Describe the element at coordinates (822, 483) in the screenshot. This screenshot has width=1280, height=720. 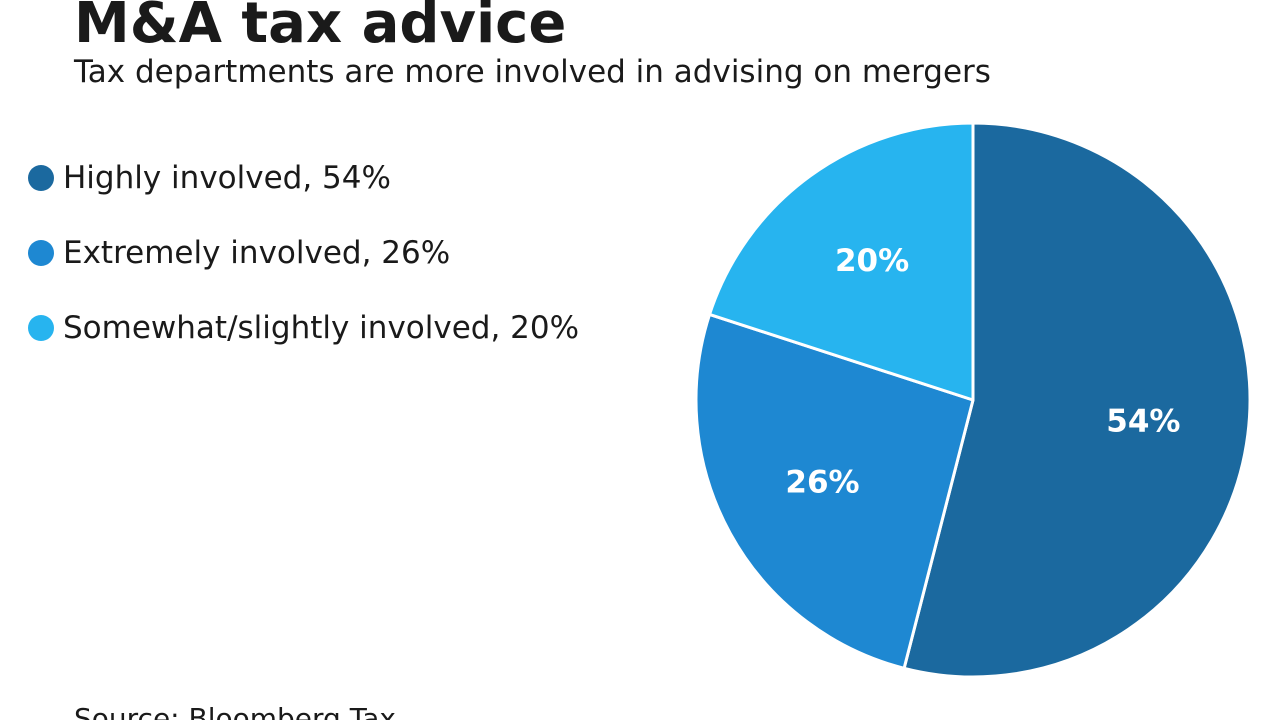
I see `pie-label-extremely-involved: 26%` at that location.